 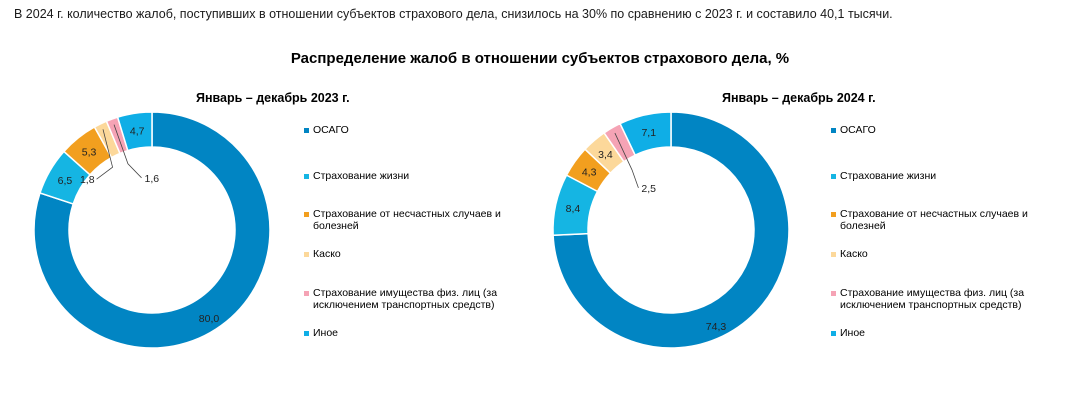 I want to click on slice-value-label: 8,4, so click(x=573, y=209).